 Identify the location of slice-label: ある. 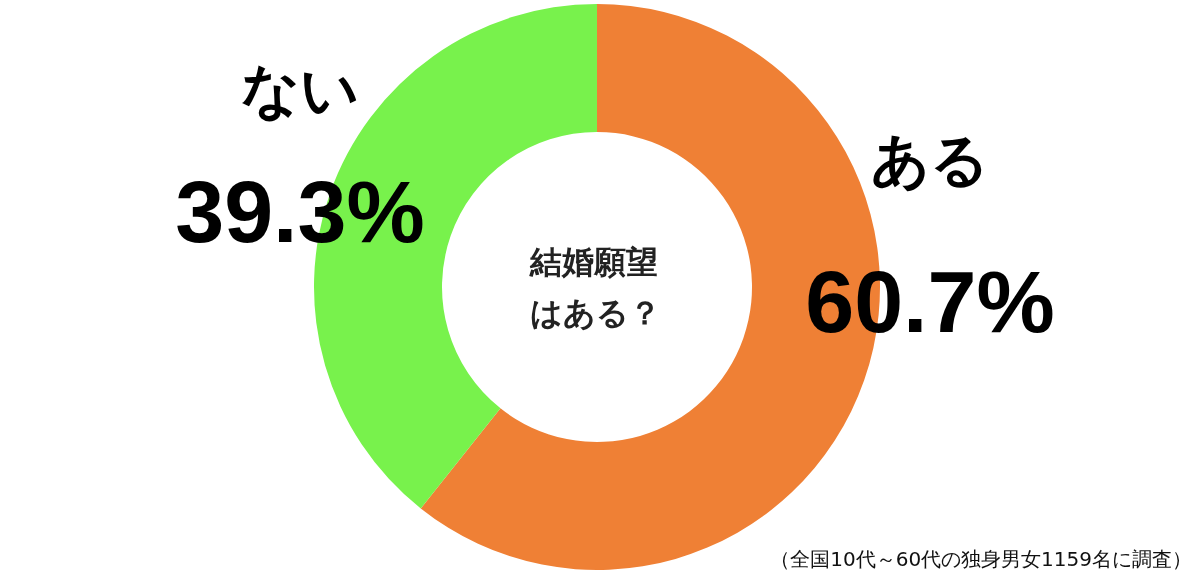
(930, 160).